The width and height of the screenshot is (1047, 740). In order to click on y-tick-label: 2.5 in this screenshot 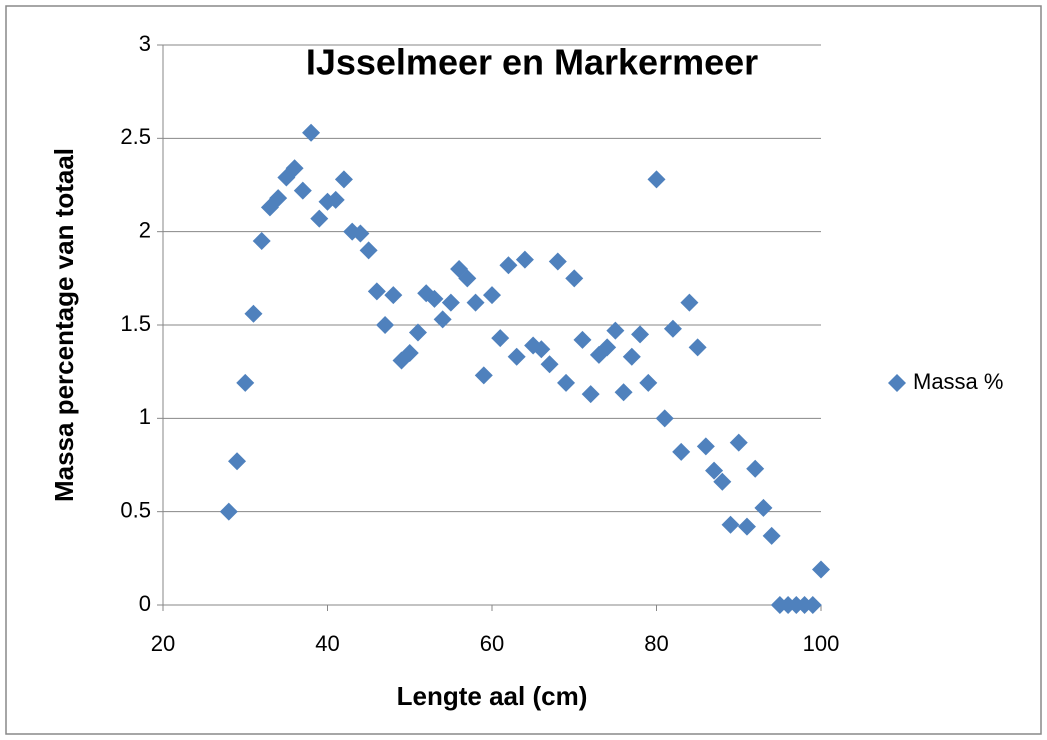, I will do `click(135, 136)`.